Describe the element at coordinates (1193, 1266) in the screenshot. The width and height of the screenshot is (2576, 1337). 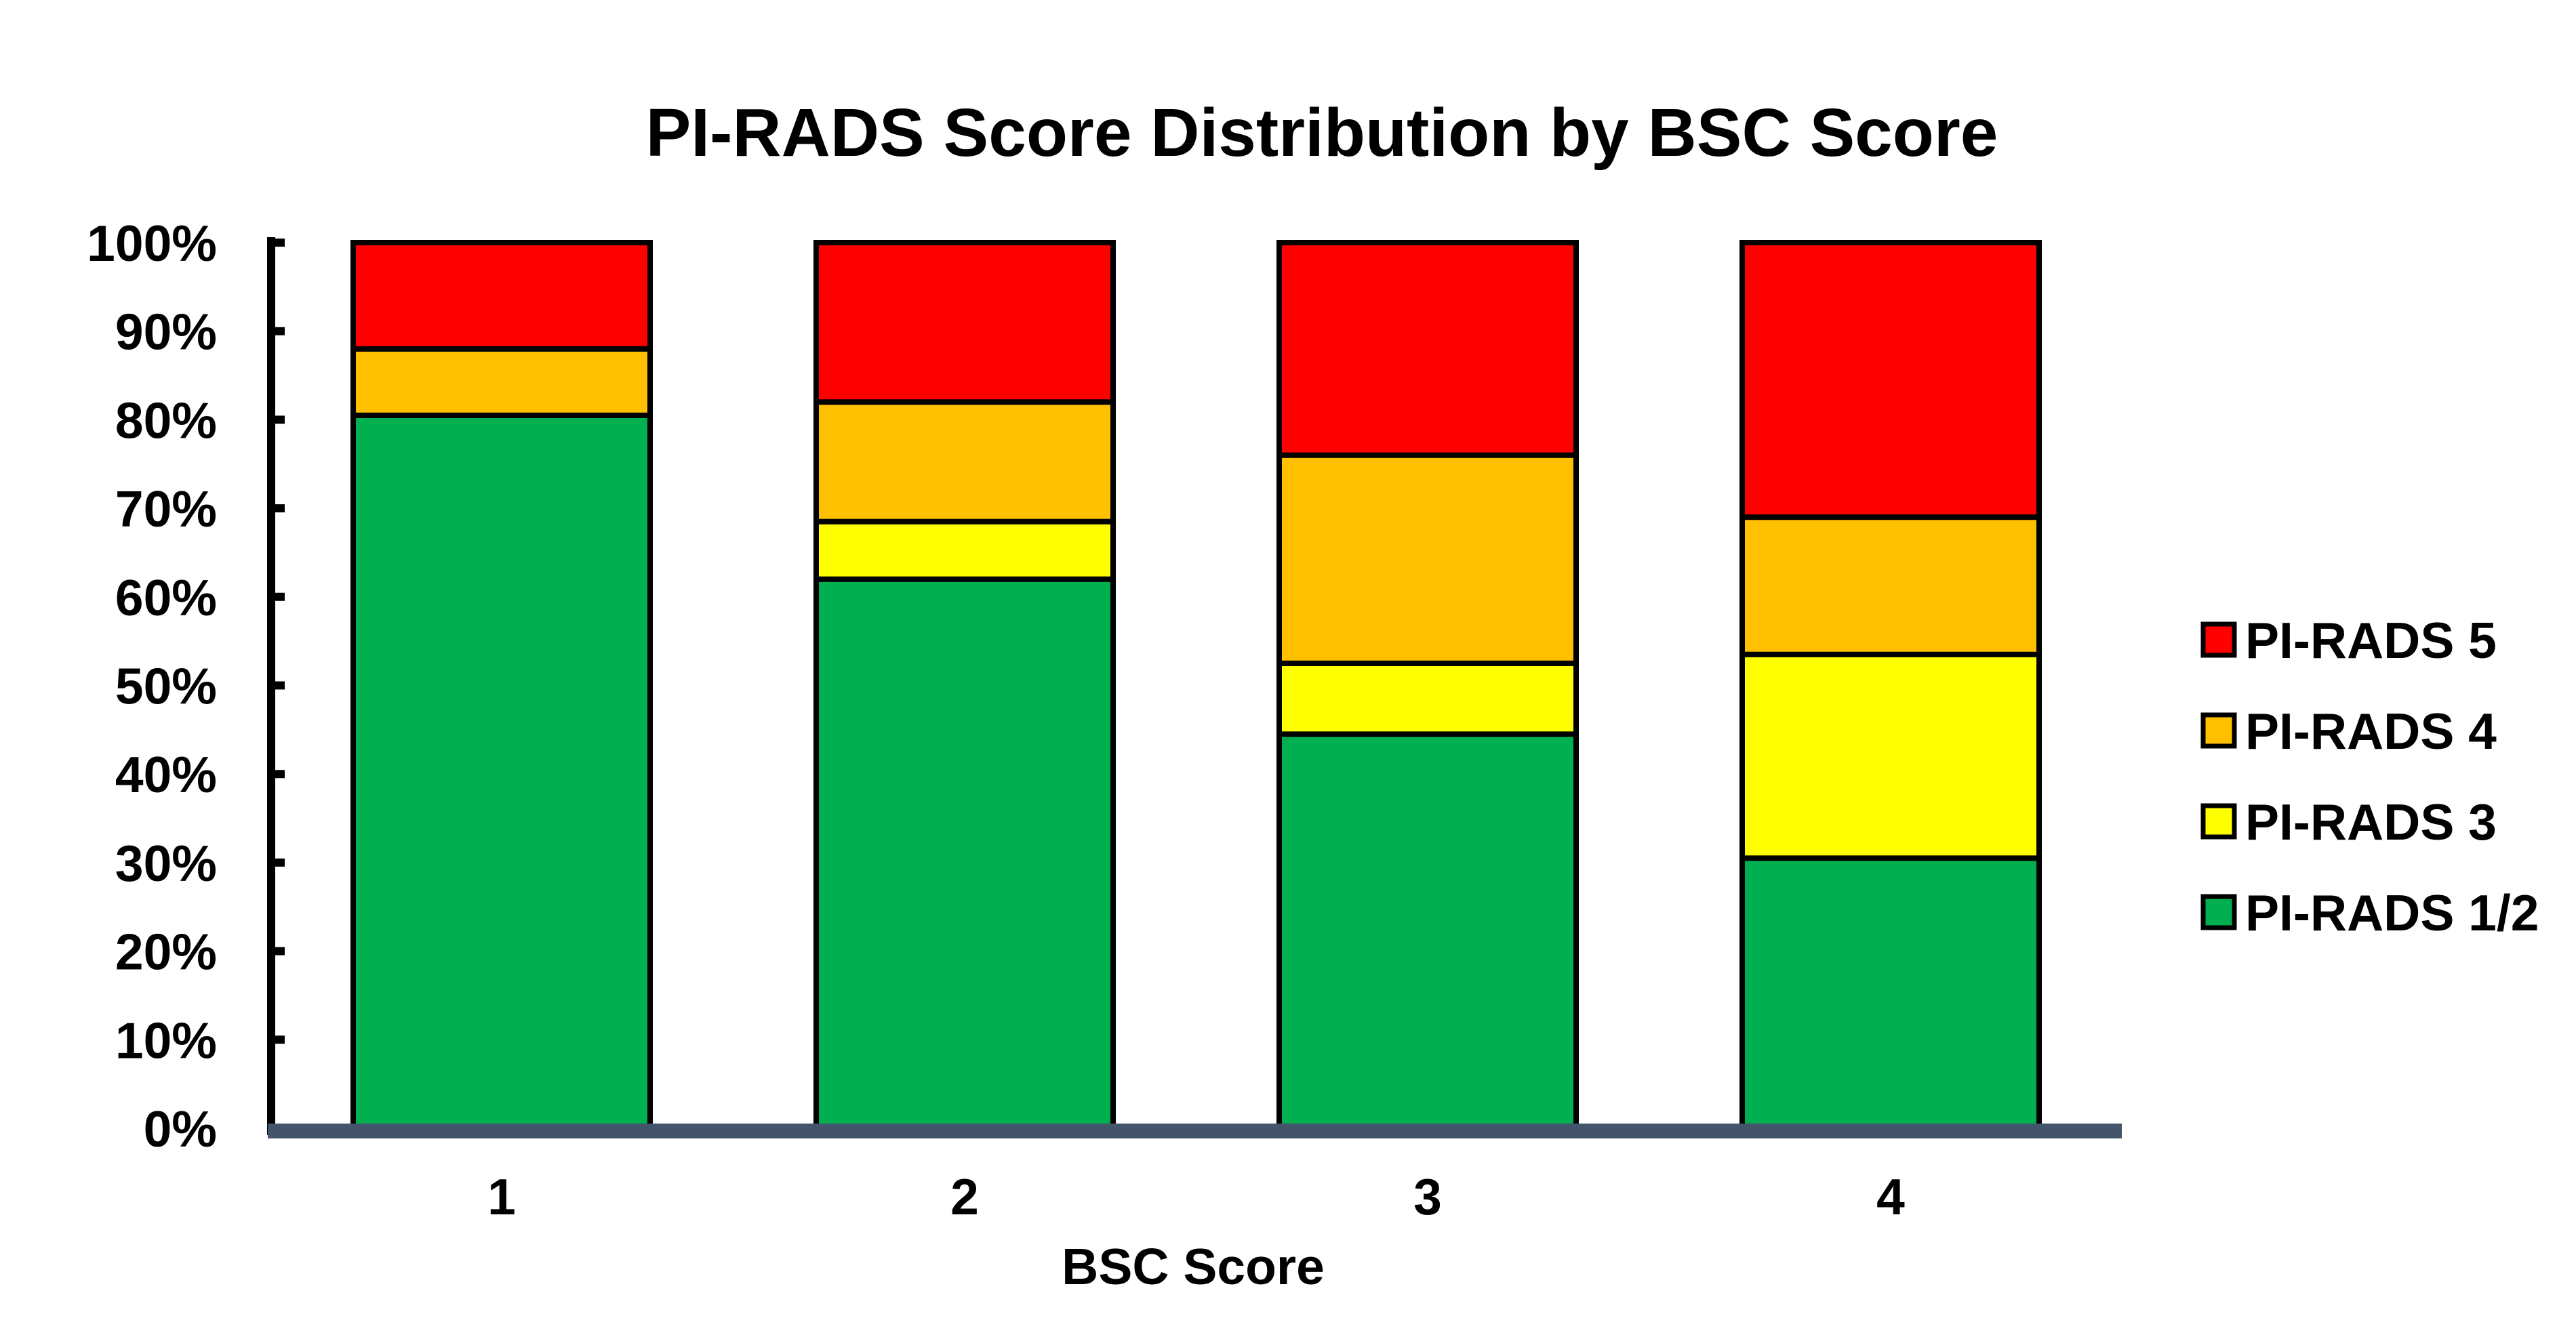
I see `x-axis-title: BSC Score` at that location.